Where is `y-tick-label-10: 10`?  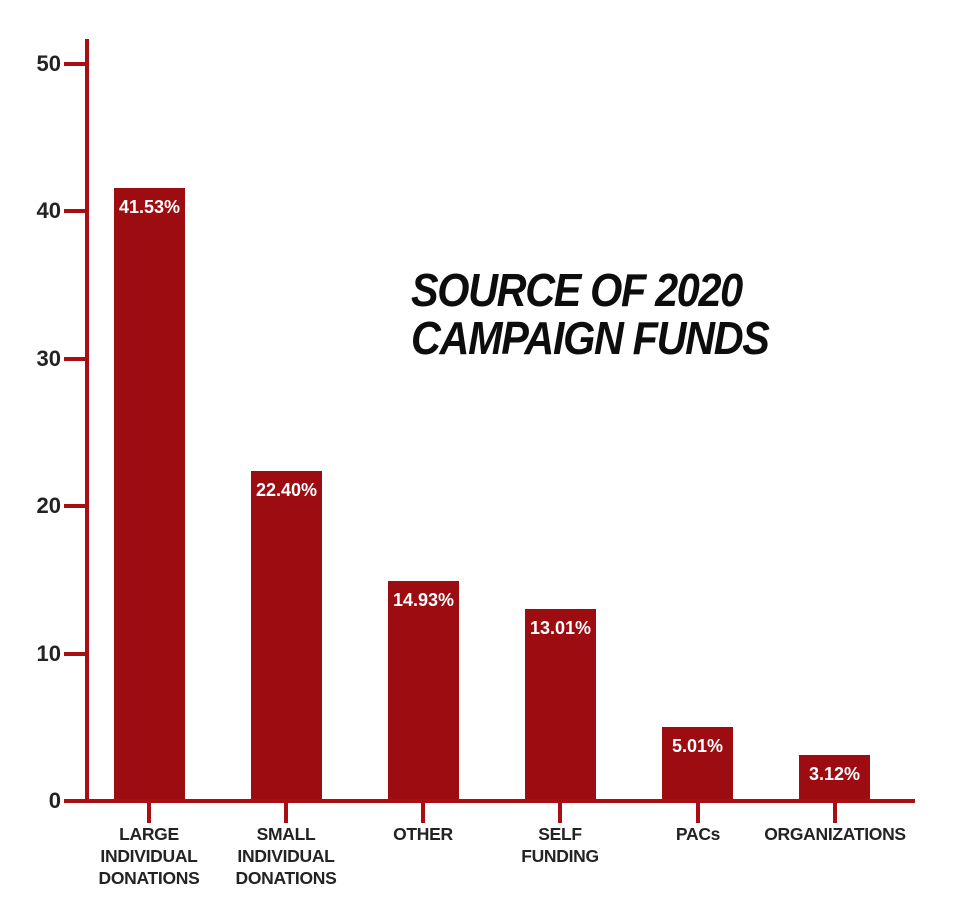 y-tick-label-10: 10 is located at coordinates (48, 653).